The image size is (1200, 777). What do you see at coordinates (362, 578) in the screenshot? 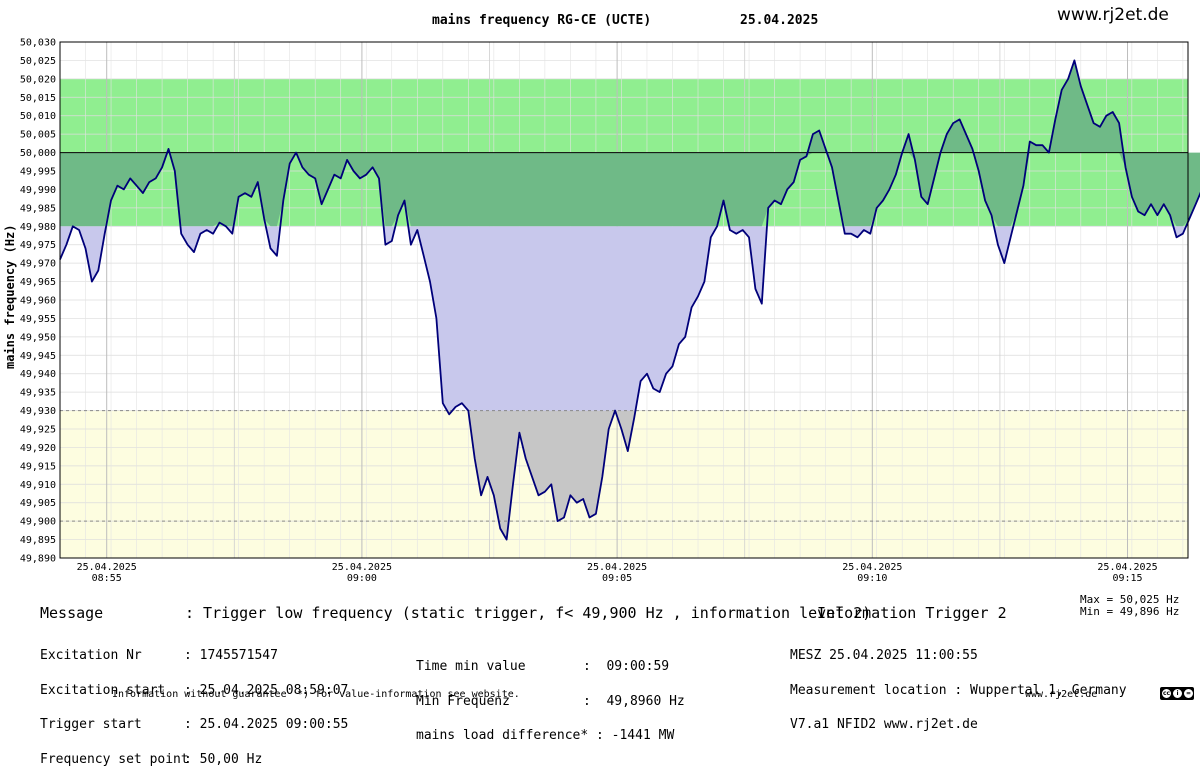
I see `x-tick-time: 09:00` at bounding box center [362, 578].